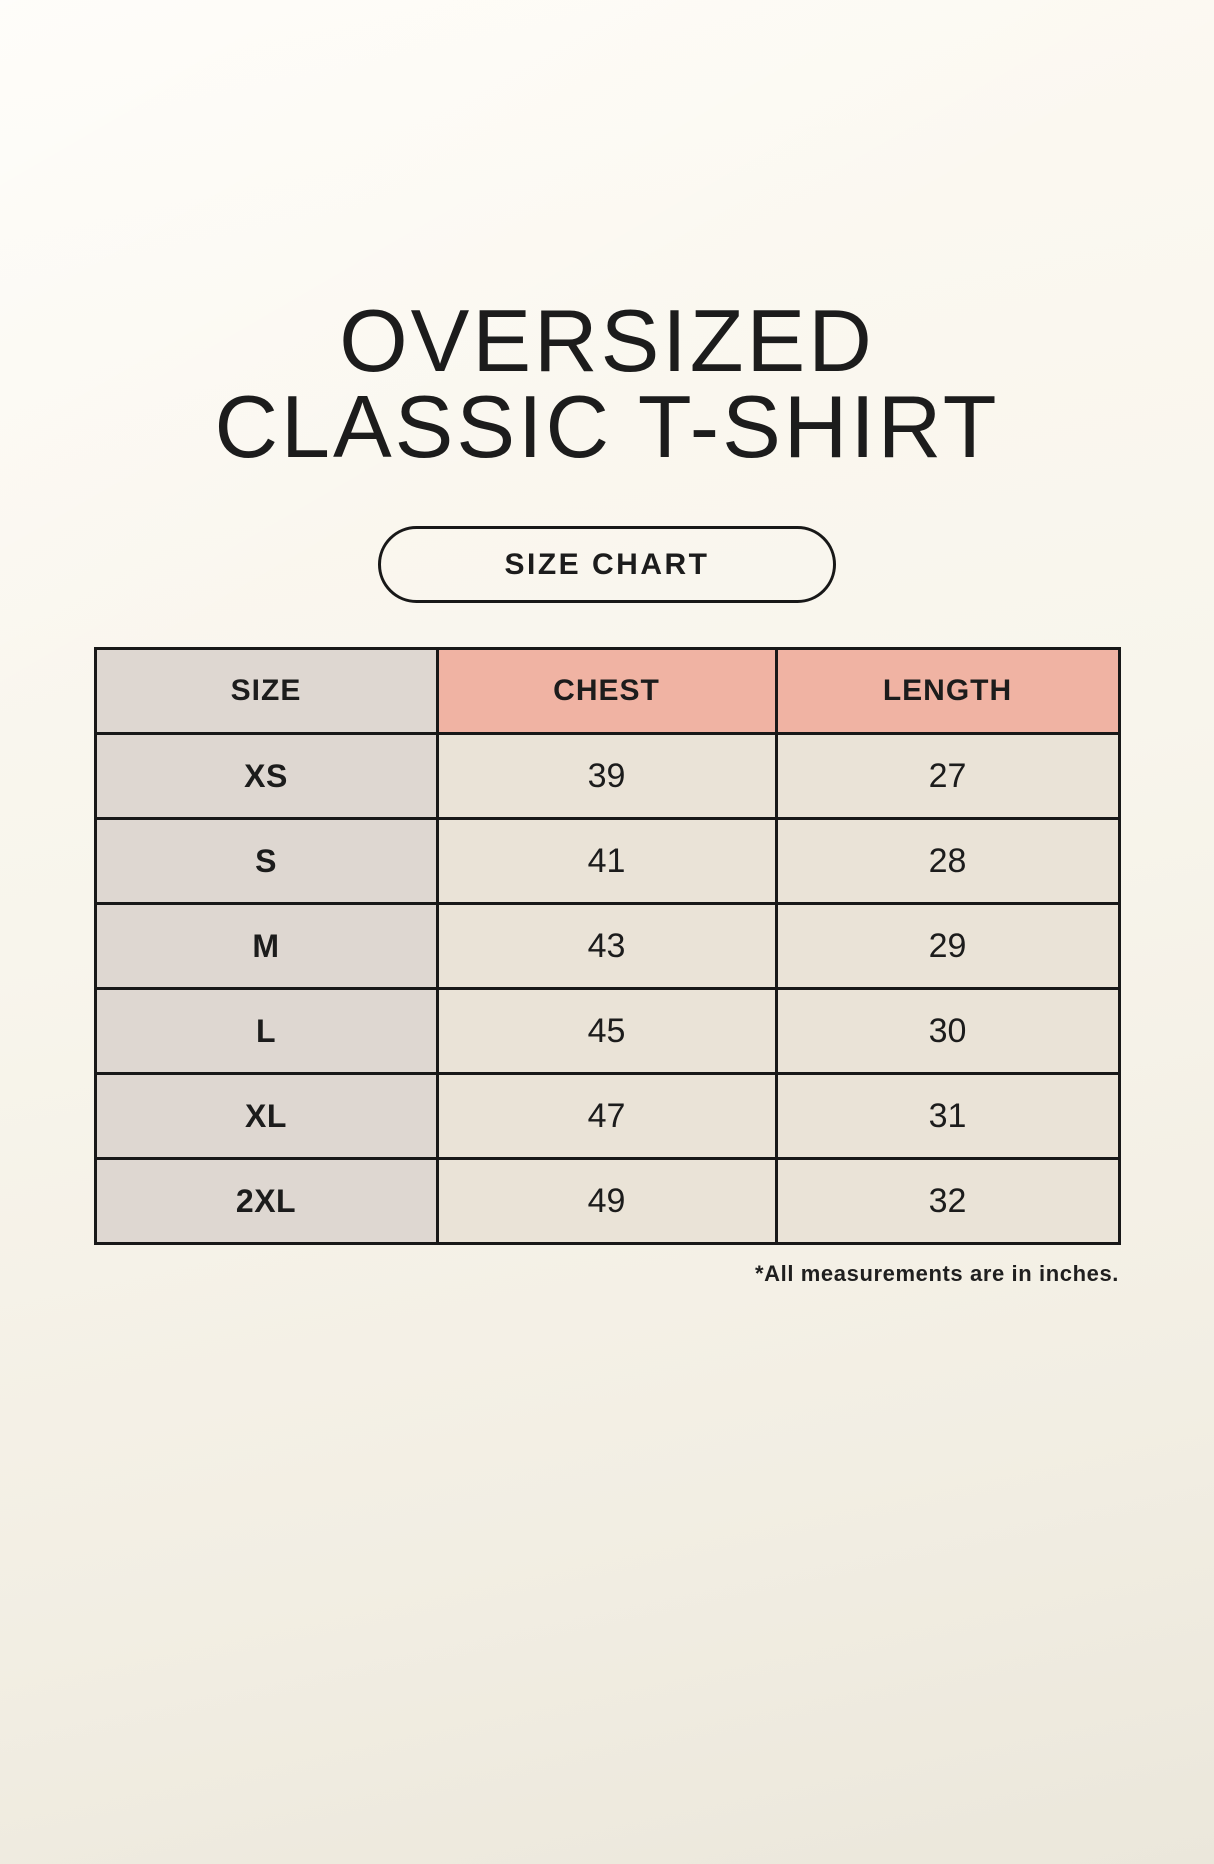 The height and width of the screenshot is (1864, 1214). I want to click on column-header-chest: CHEST, so click(606, 691).